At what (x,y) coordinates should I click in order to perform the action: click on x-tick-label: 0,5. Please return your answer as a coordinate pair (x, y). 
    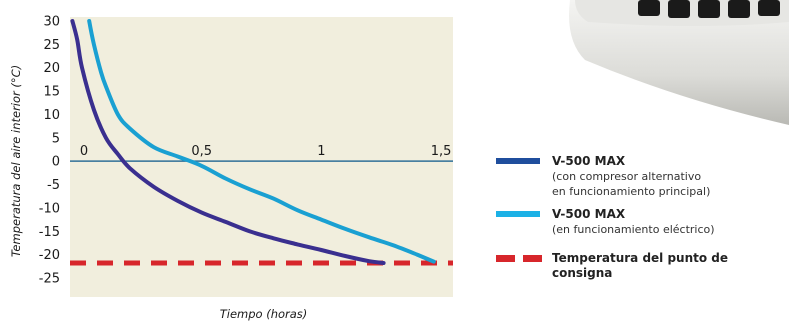
    Looking at the image, I should click on (201, 151).